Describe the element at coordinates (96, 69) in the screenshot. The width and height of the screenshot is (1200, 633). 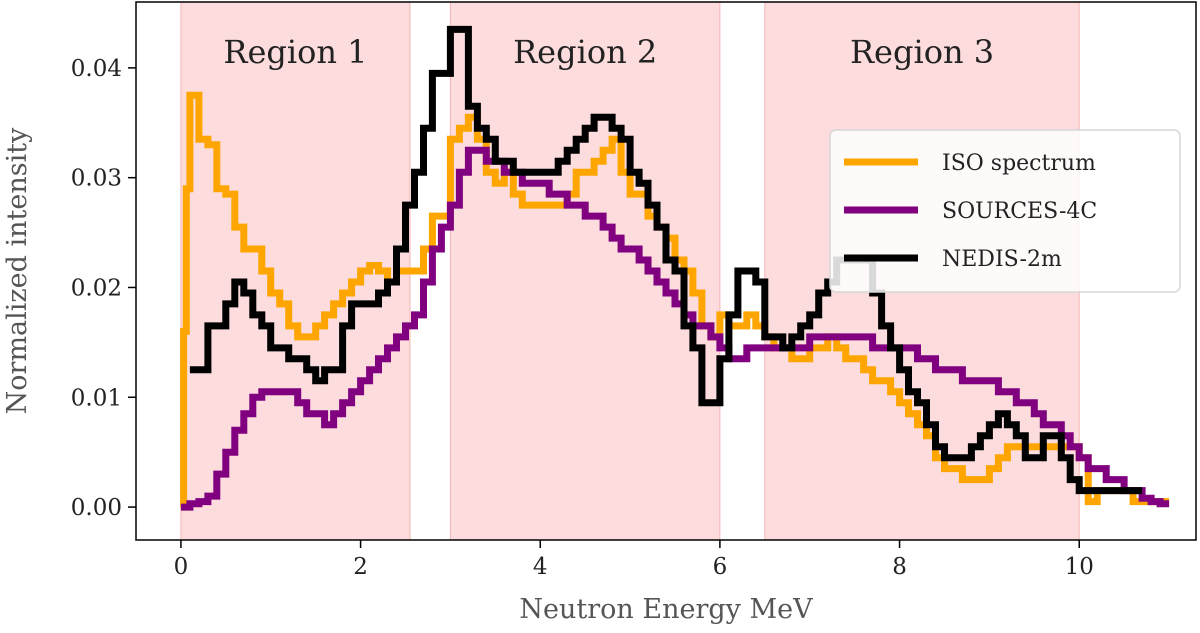
I see `y-tick-label: 0.04` at that location.